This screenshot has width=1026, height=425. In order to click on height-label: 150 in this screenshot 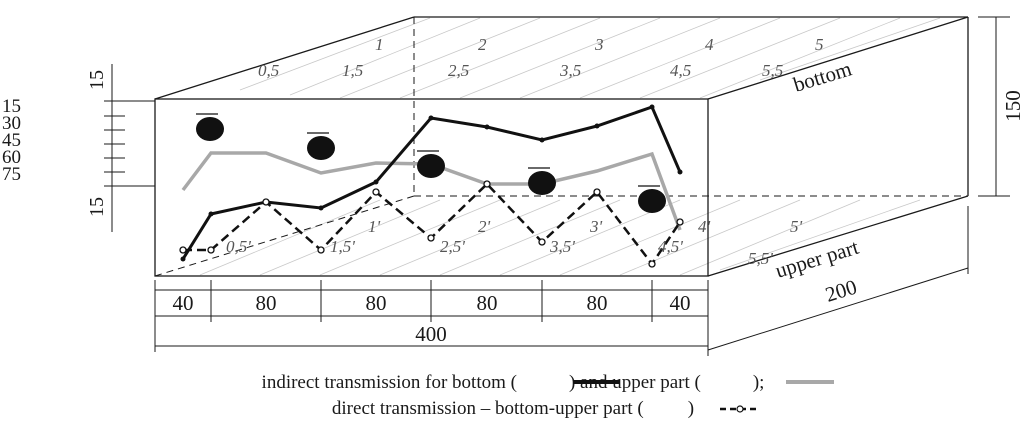, I will do `click(1013, 106)`.